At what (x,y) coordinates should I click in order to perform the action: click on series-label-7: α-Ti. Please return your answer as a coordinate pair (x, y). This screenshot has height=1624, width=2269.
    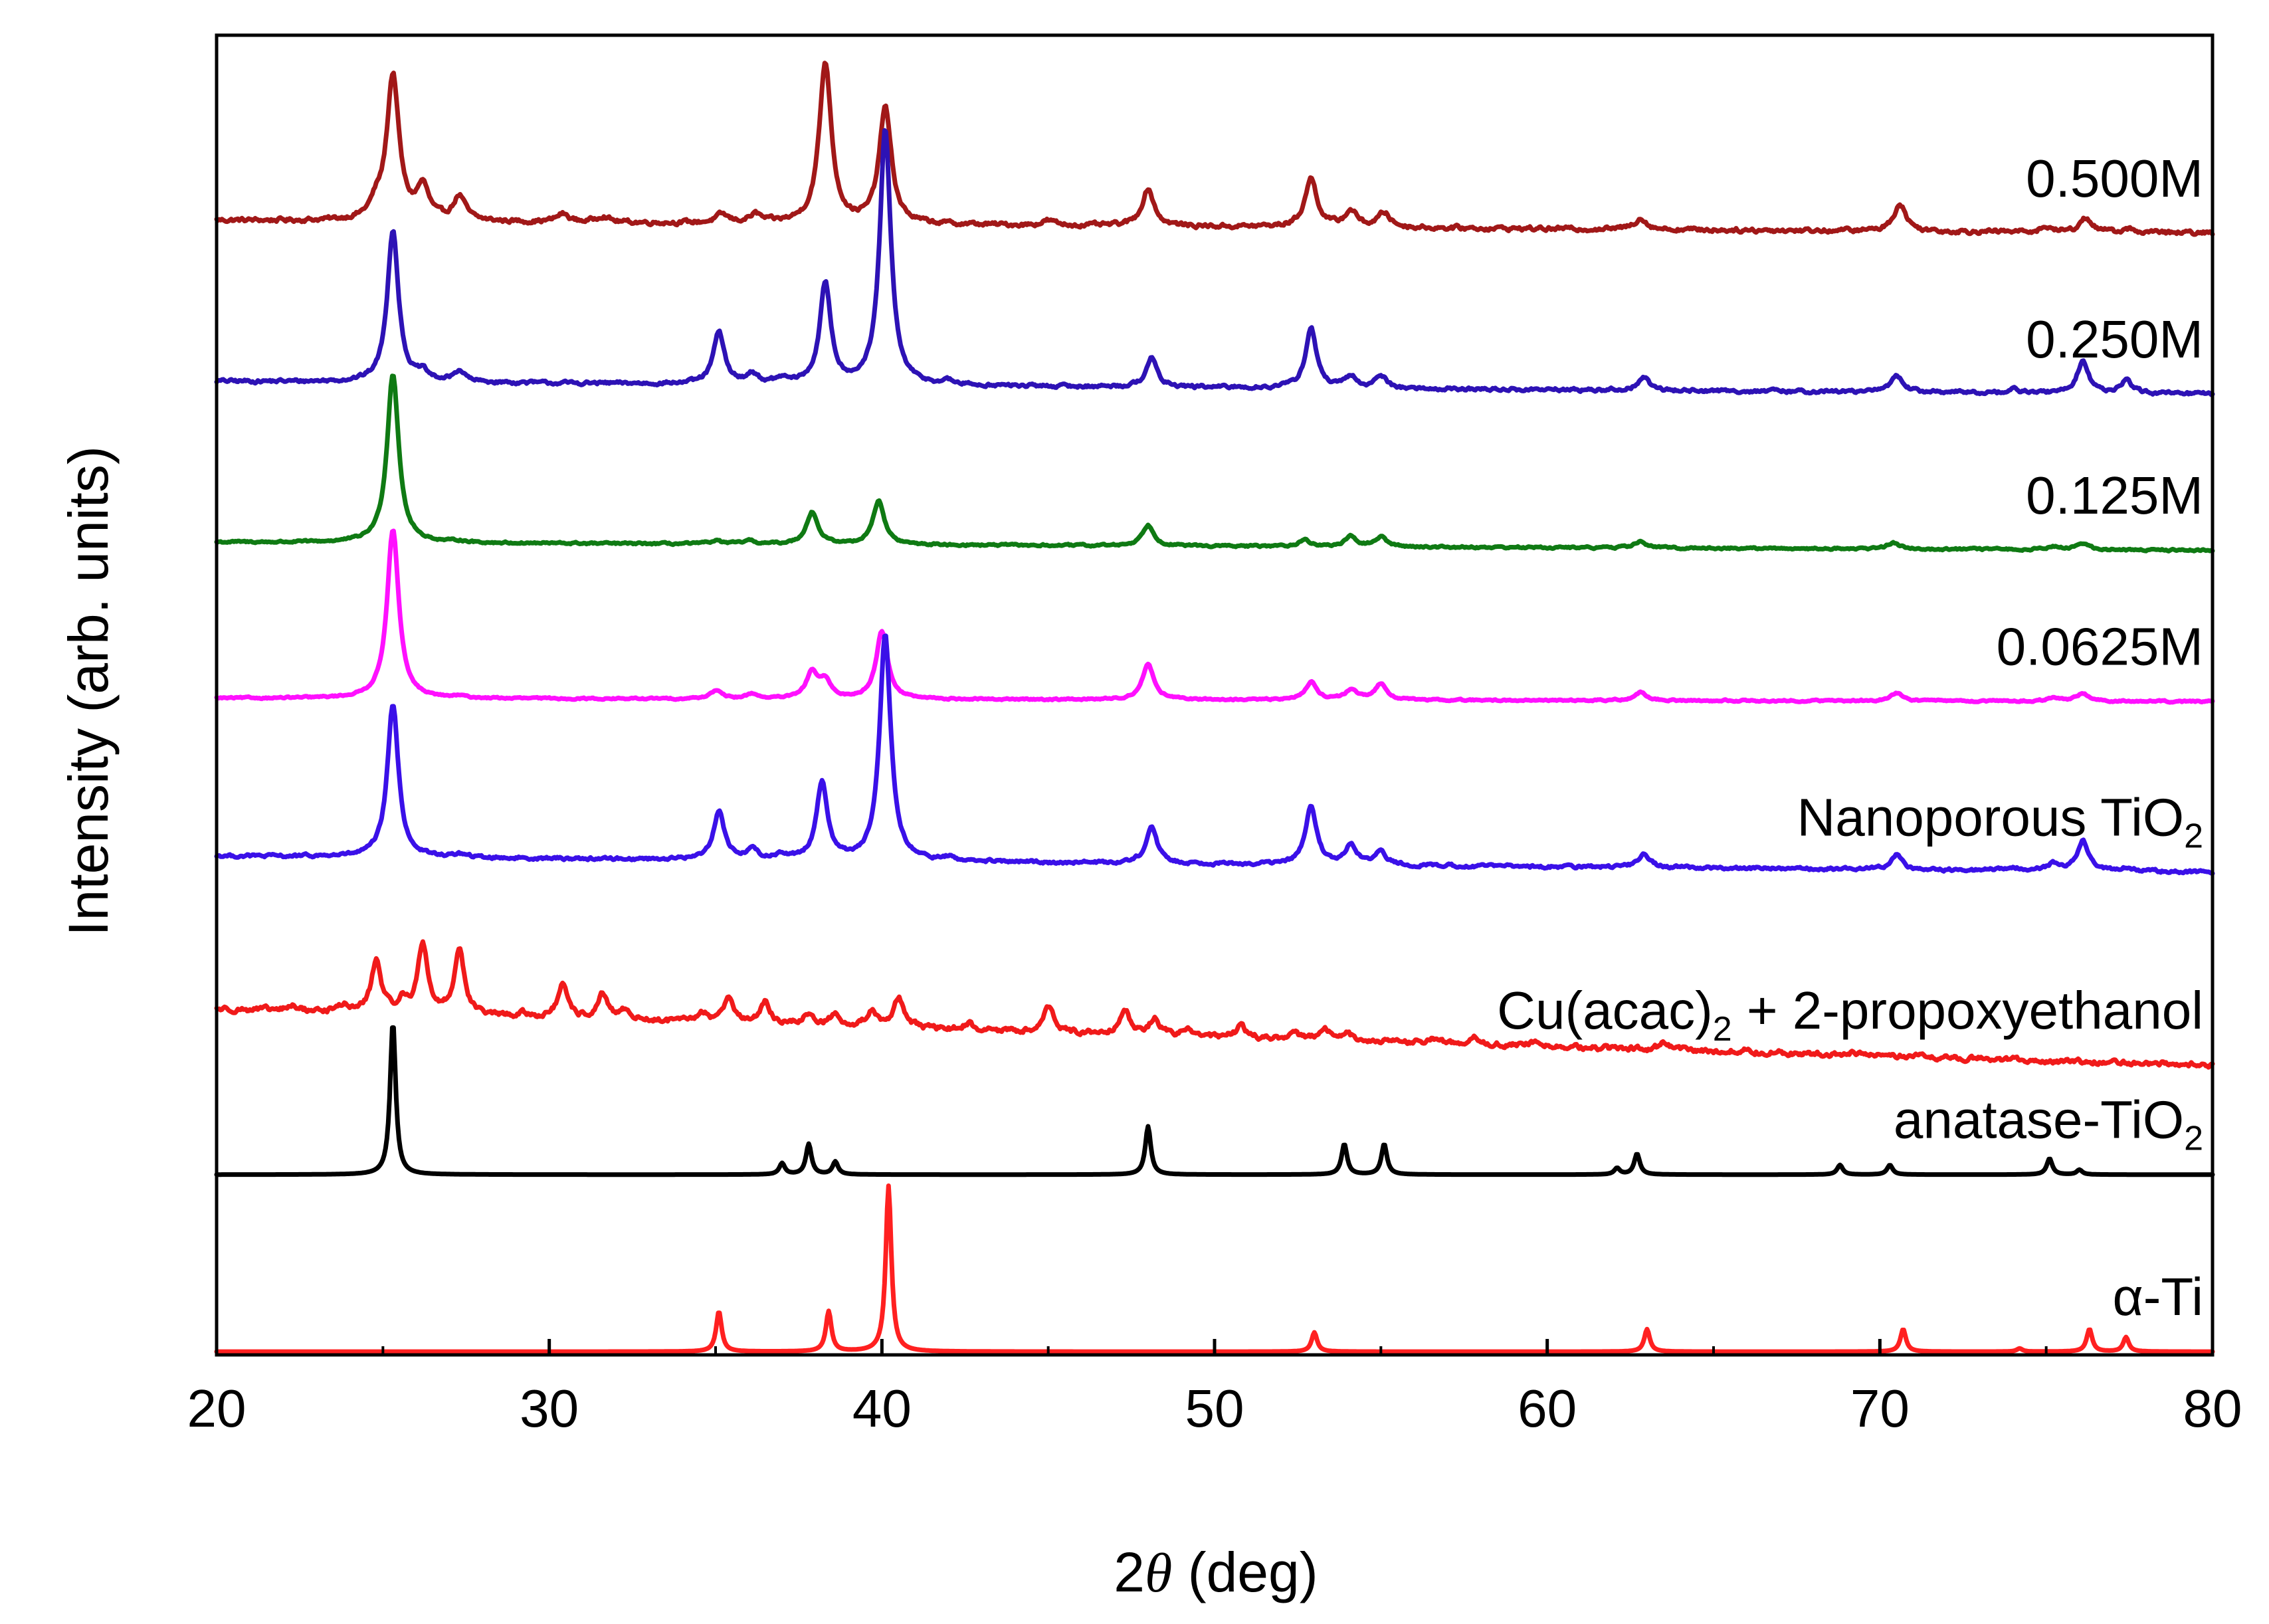
    Looking at the image, I should click on (2157, 1296).